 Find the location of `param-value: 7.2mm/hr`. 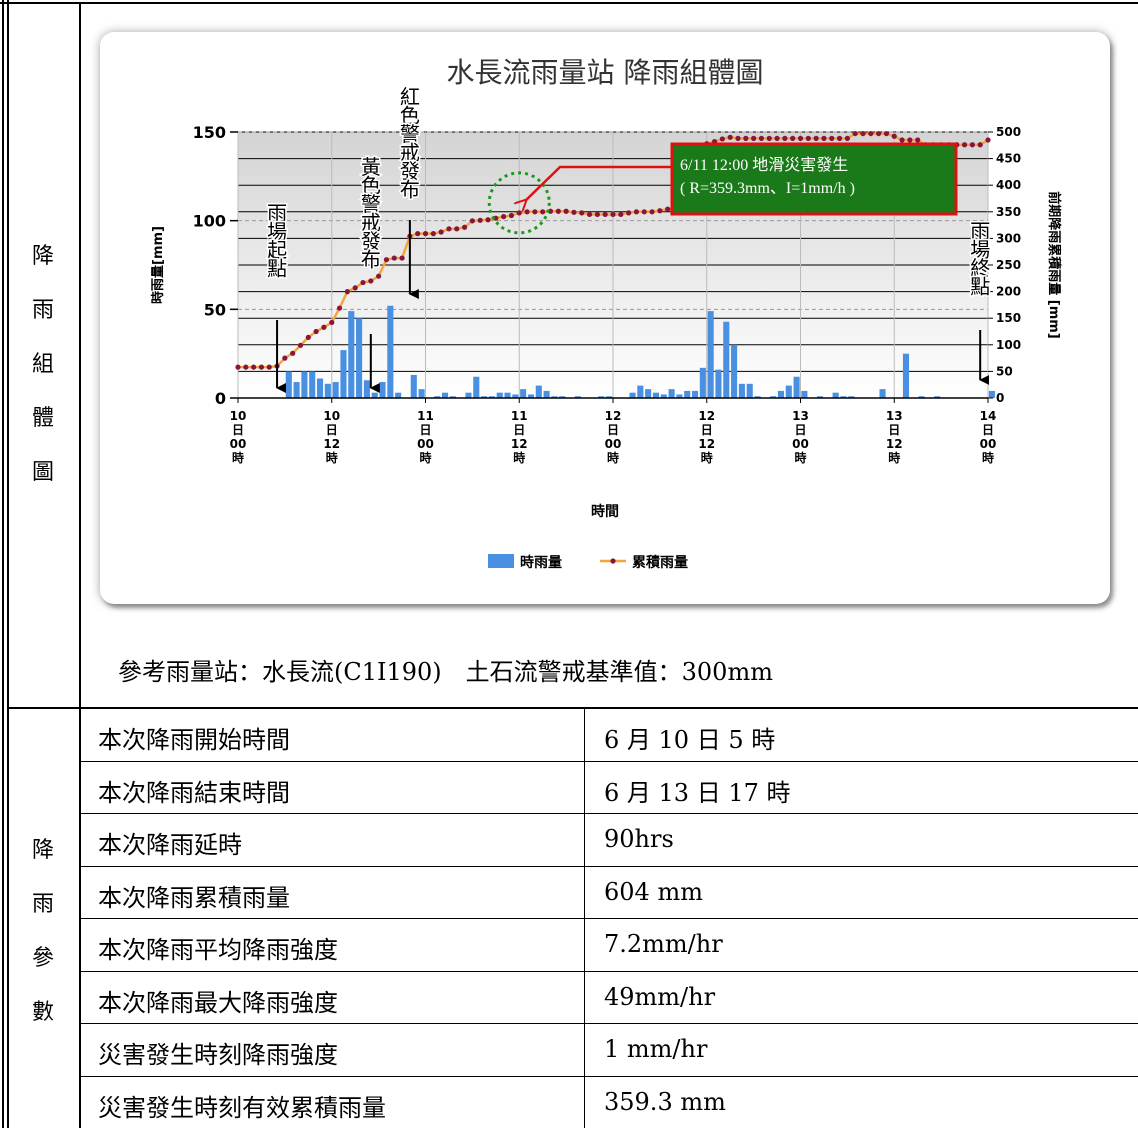

param-value: 7.2mm/hr is located at coordinates (663, 944).